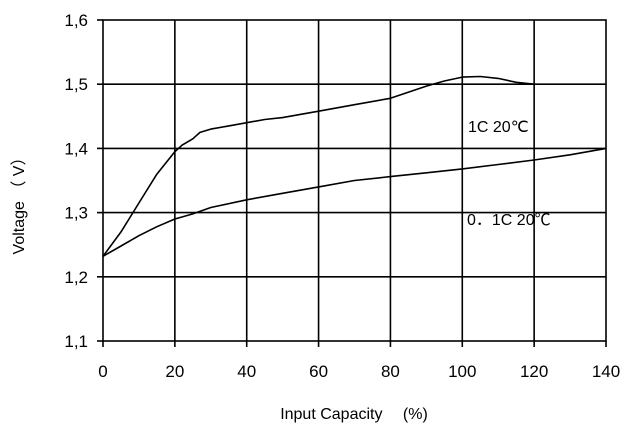 Image resolution: width=626 pixels, height=432 pixels. I want to click on y-tick-label: 1,3, so click(76, 213).